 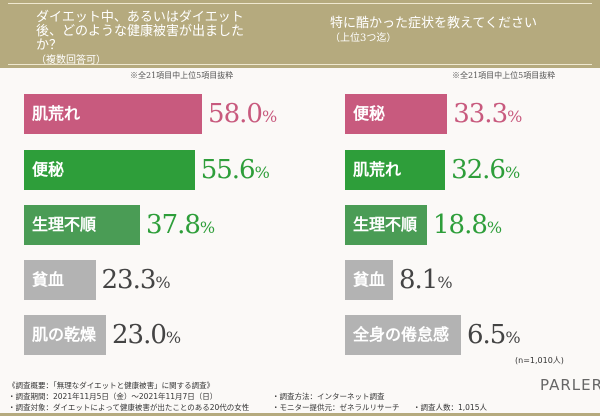 What do you see at coordinates (65, 335) in the screenshot?
I see `bar-left-4: 肌の乾燥` at bounding box center [65, 335].